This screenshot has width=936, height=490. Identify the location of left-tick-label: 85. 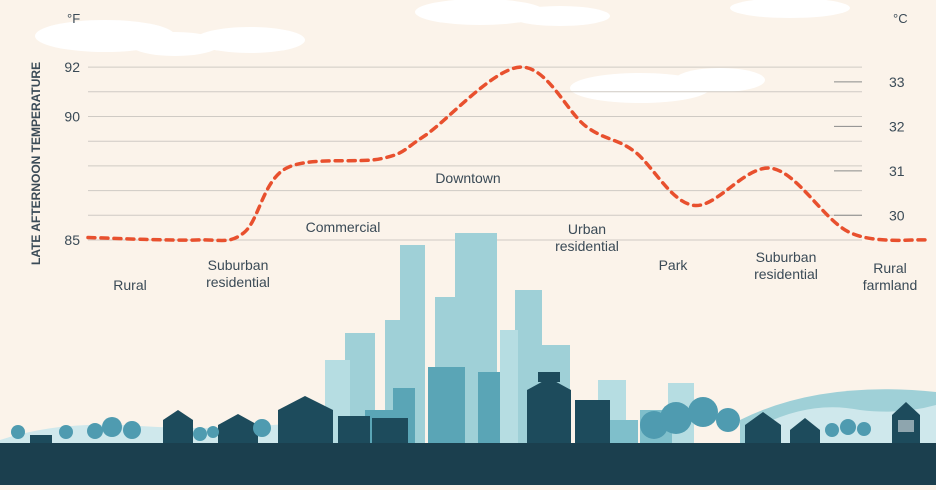
(72, 240).